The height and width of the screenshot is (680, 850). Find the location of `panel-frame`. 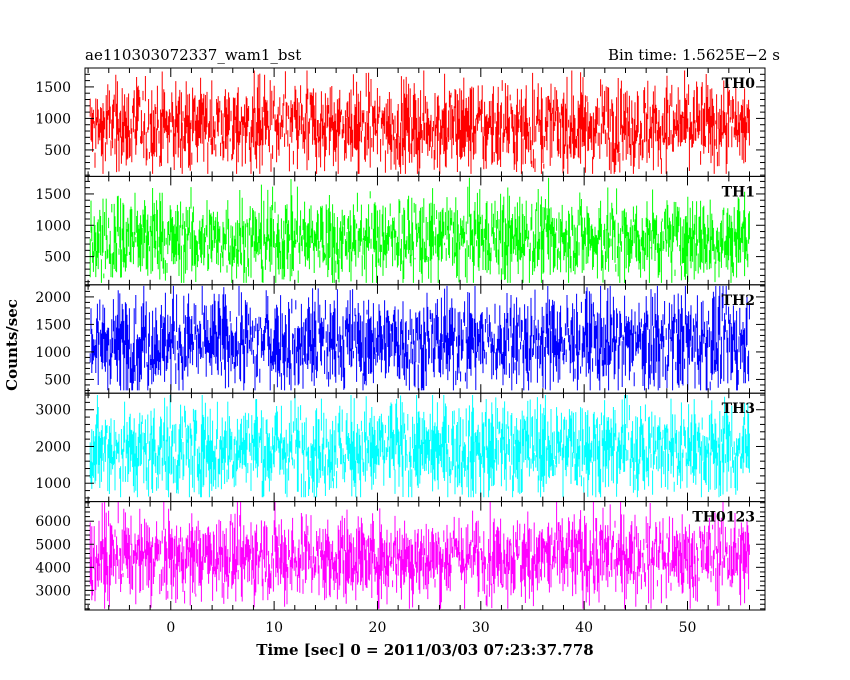

panel-frame is located at coordinates (425, 556).